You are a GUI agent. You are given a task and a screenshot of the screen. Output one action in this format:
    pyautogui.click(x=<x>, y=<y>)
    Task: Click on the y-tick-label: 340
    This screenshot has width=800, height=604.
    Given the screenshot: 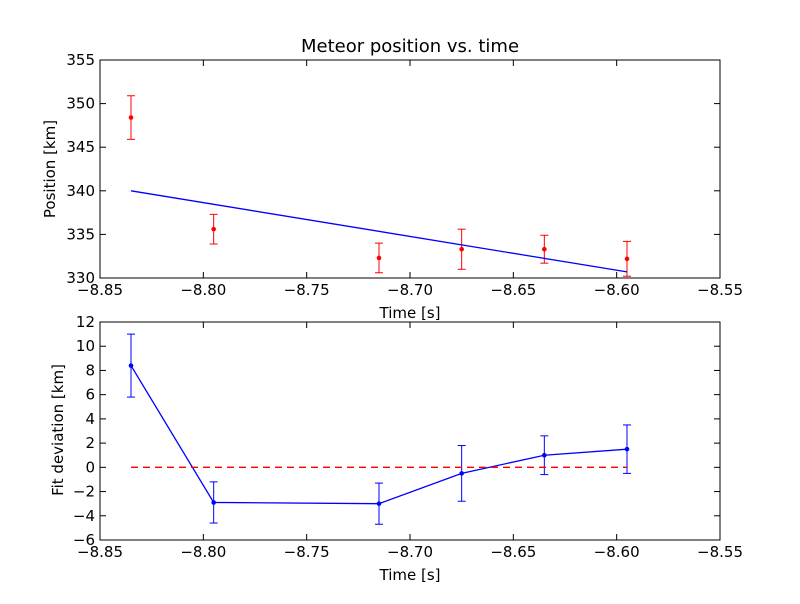 What is the action you would take?
    pyautogui.click(x=80, y=191)
    